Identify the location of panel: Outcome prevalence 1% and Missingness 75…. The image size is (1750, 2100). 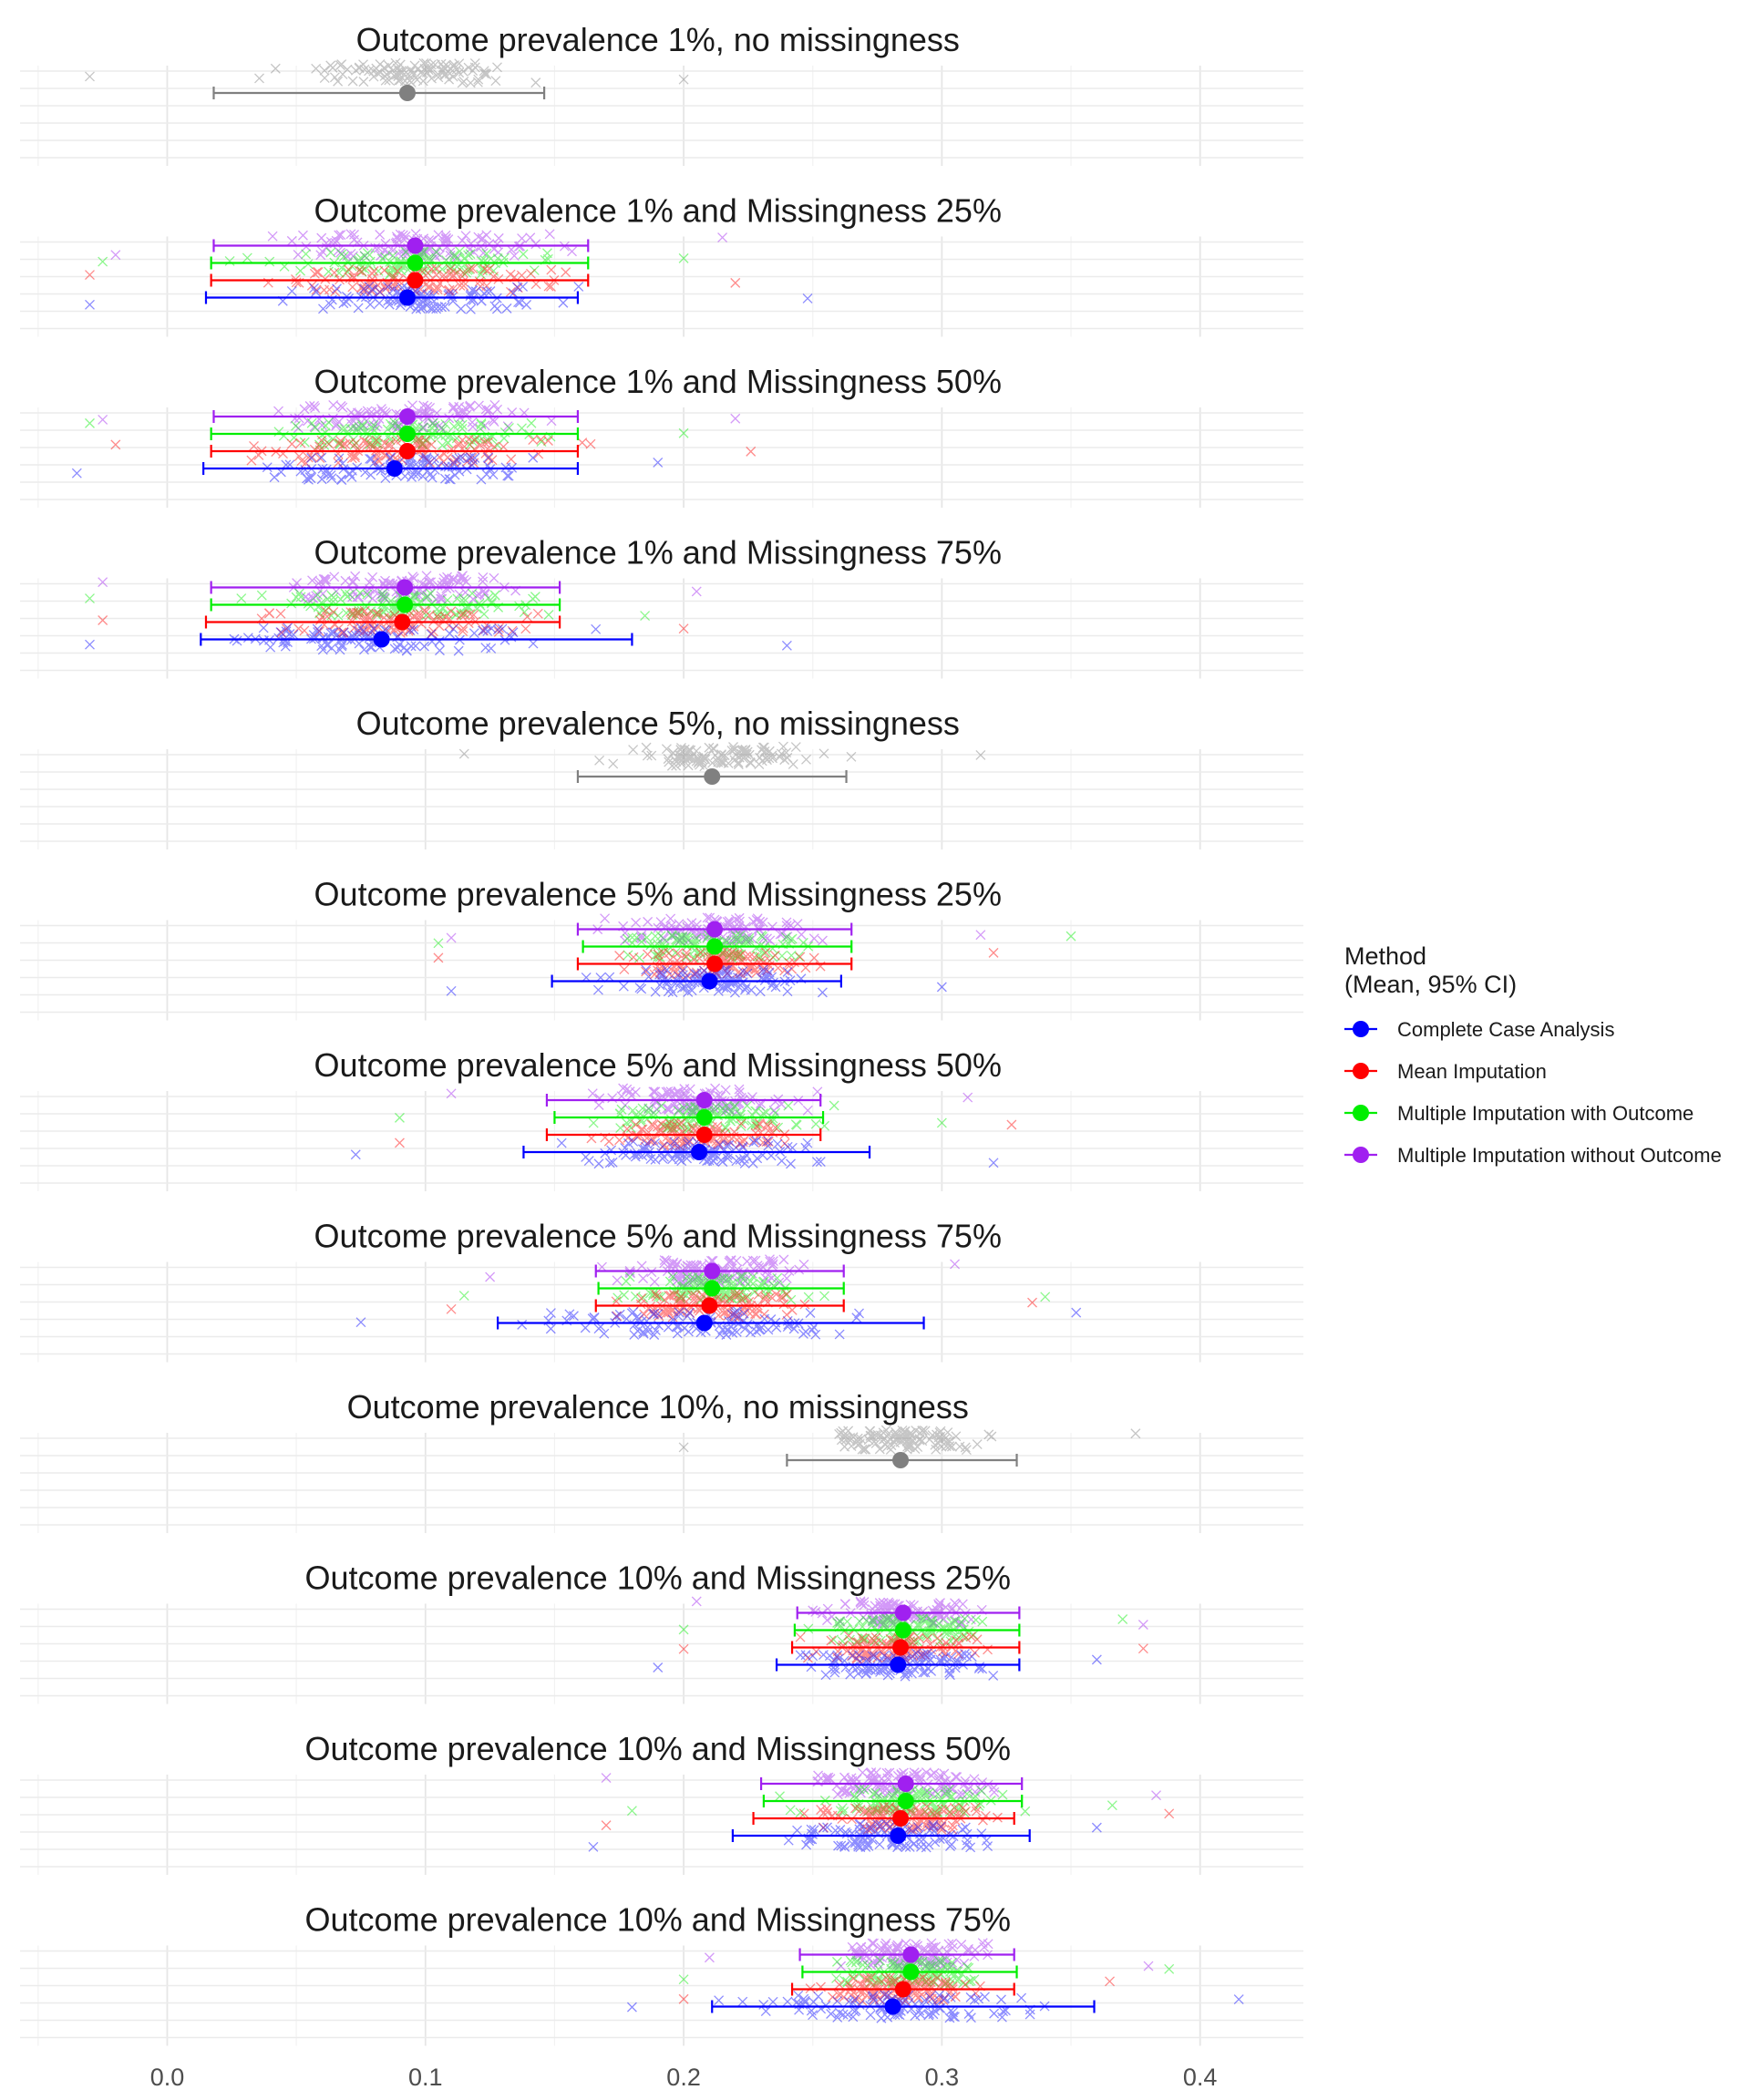
(661, 606).